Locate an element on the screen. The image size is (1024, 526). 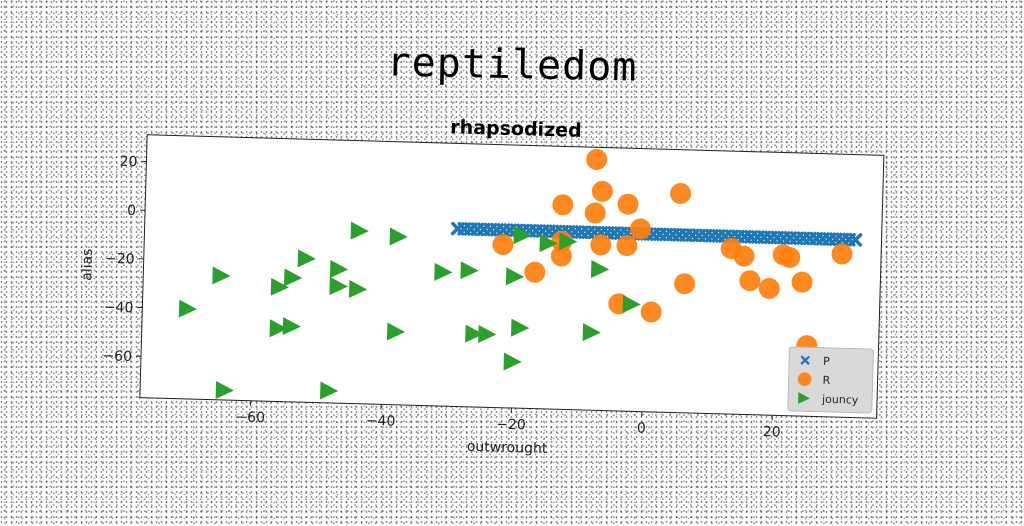
x-tick-label: 20 is located at coordinates (772, 432).